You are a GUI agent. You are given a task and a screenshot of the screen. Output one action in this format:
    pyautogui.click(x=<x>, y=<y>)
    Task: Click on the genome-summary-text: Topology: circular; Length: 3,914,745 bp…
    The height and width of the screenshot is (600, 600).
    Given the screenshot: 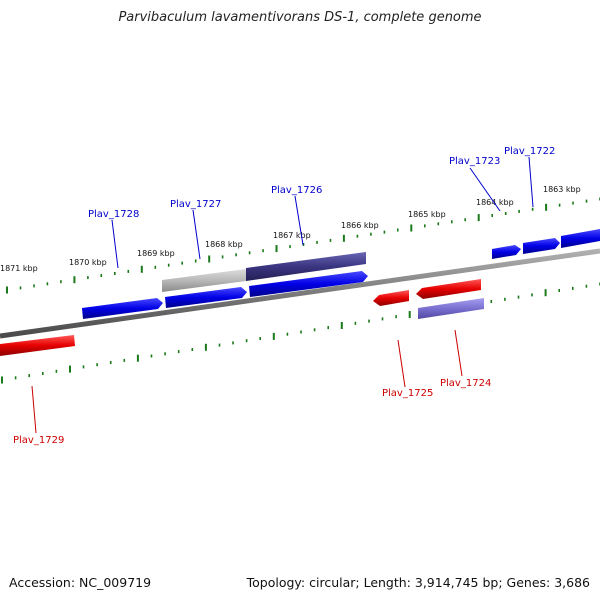 What is the action you would take?
    pyautogui.click(x=418, y=582)
    